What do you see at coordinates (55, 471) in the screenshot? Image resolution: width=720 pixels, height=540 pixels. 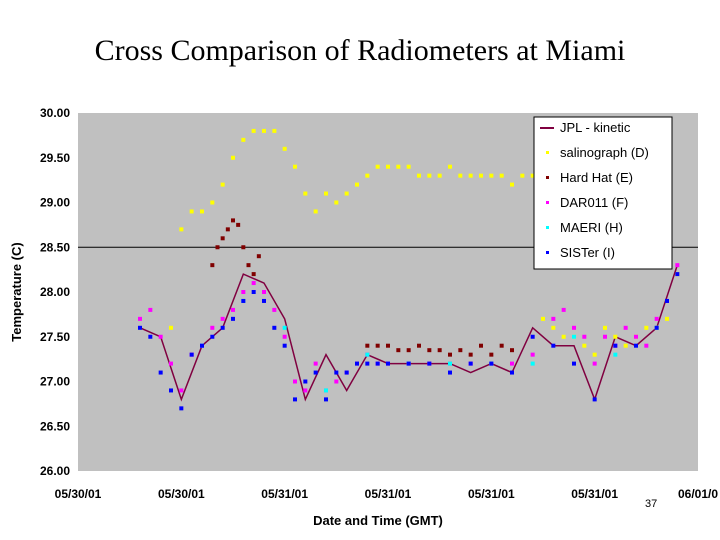 I see `y-tick-label: 26.00` at bounding box center [55, 471].